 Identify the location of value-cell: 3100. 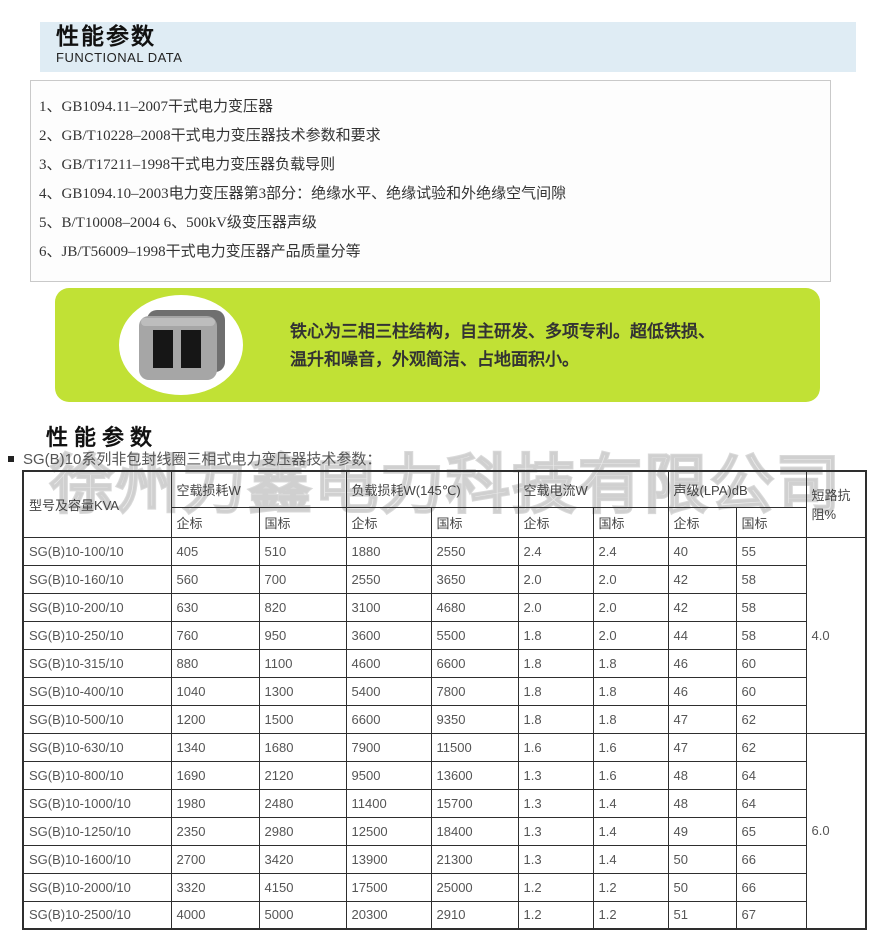
(388, 607).